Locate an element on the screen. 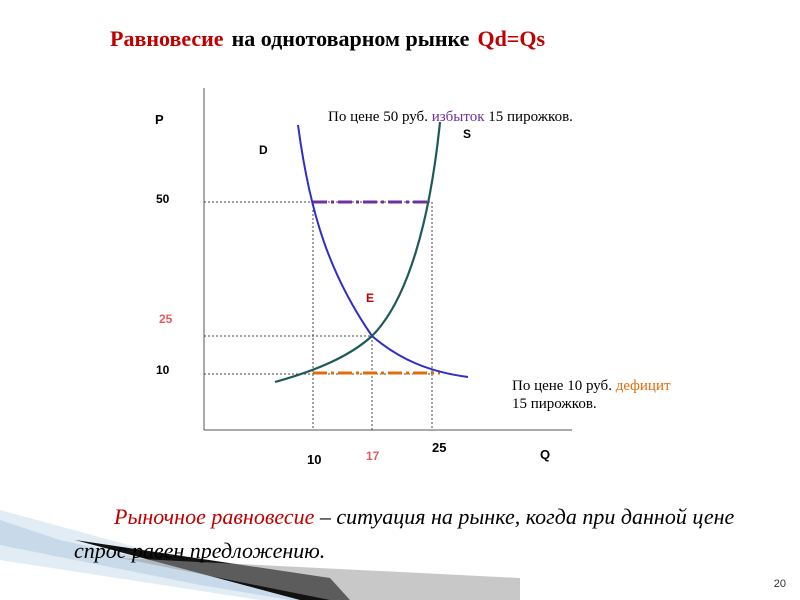  supply-label: S is located at coordinates (467, 134).